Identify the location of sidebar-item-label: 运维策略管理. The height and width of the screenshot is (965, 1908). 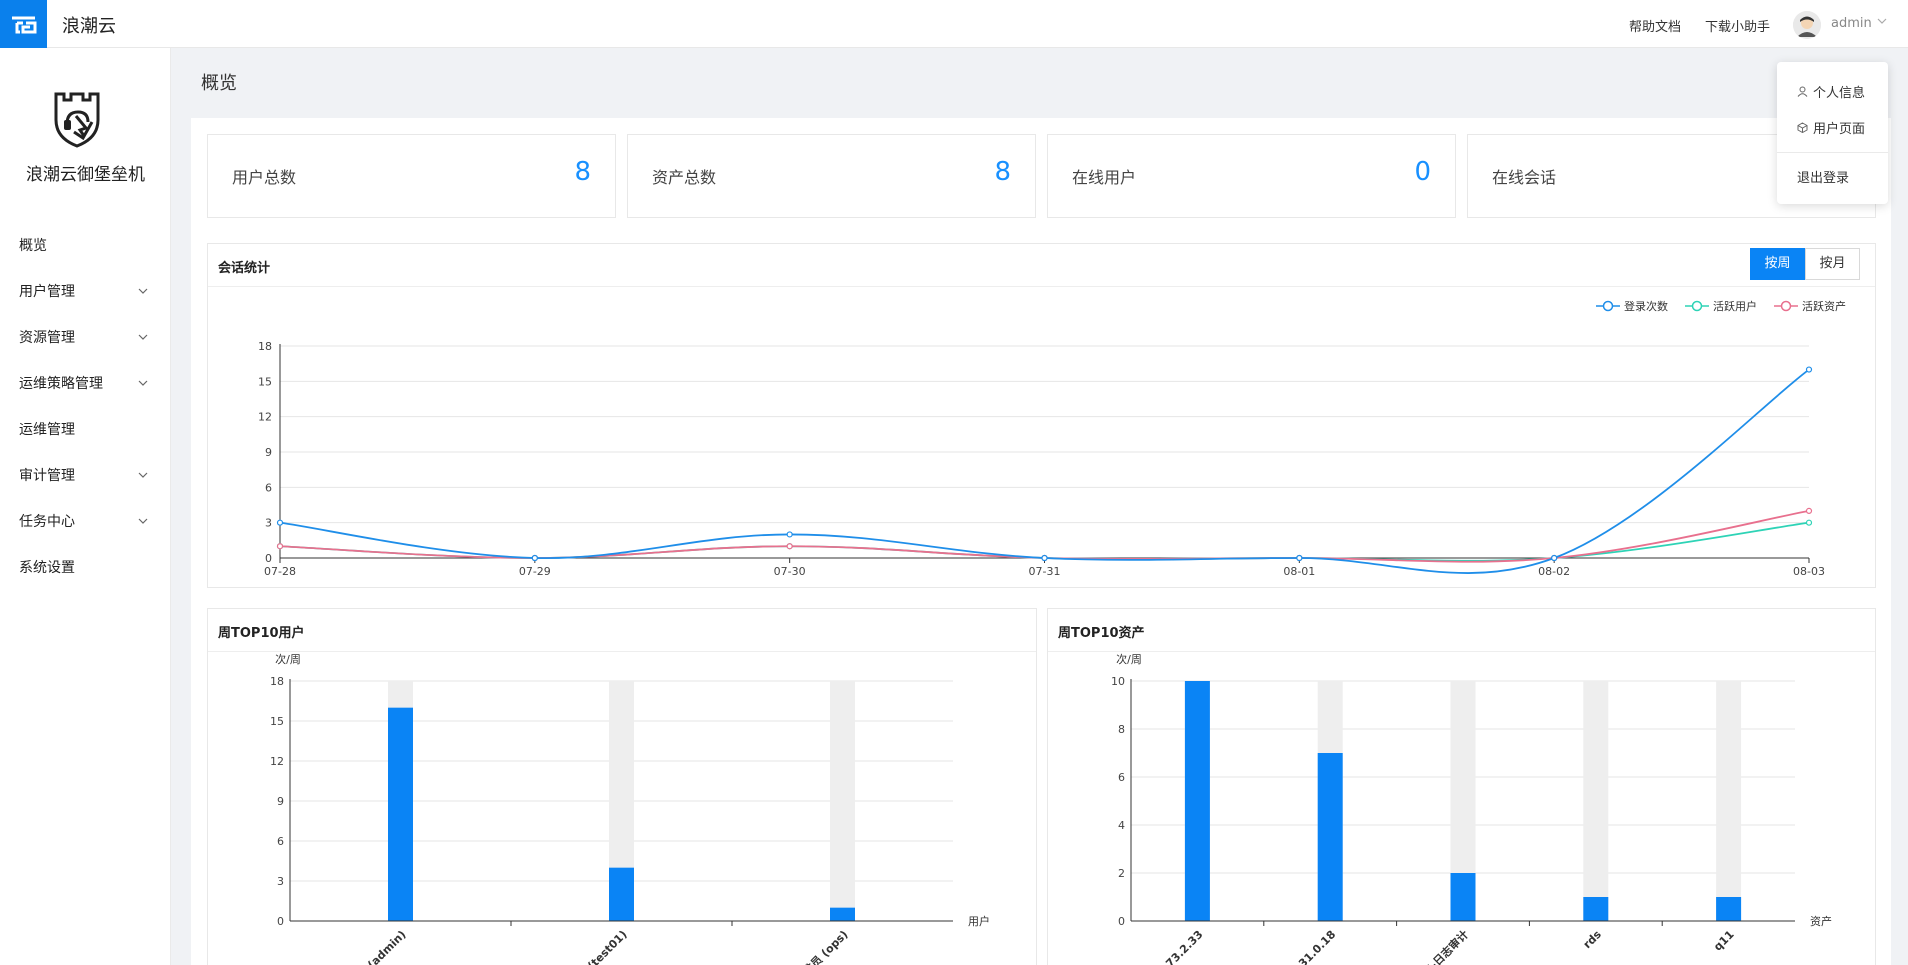
(61, 384).